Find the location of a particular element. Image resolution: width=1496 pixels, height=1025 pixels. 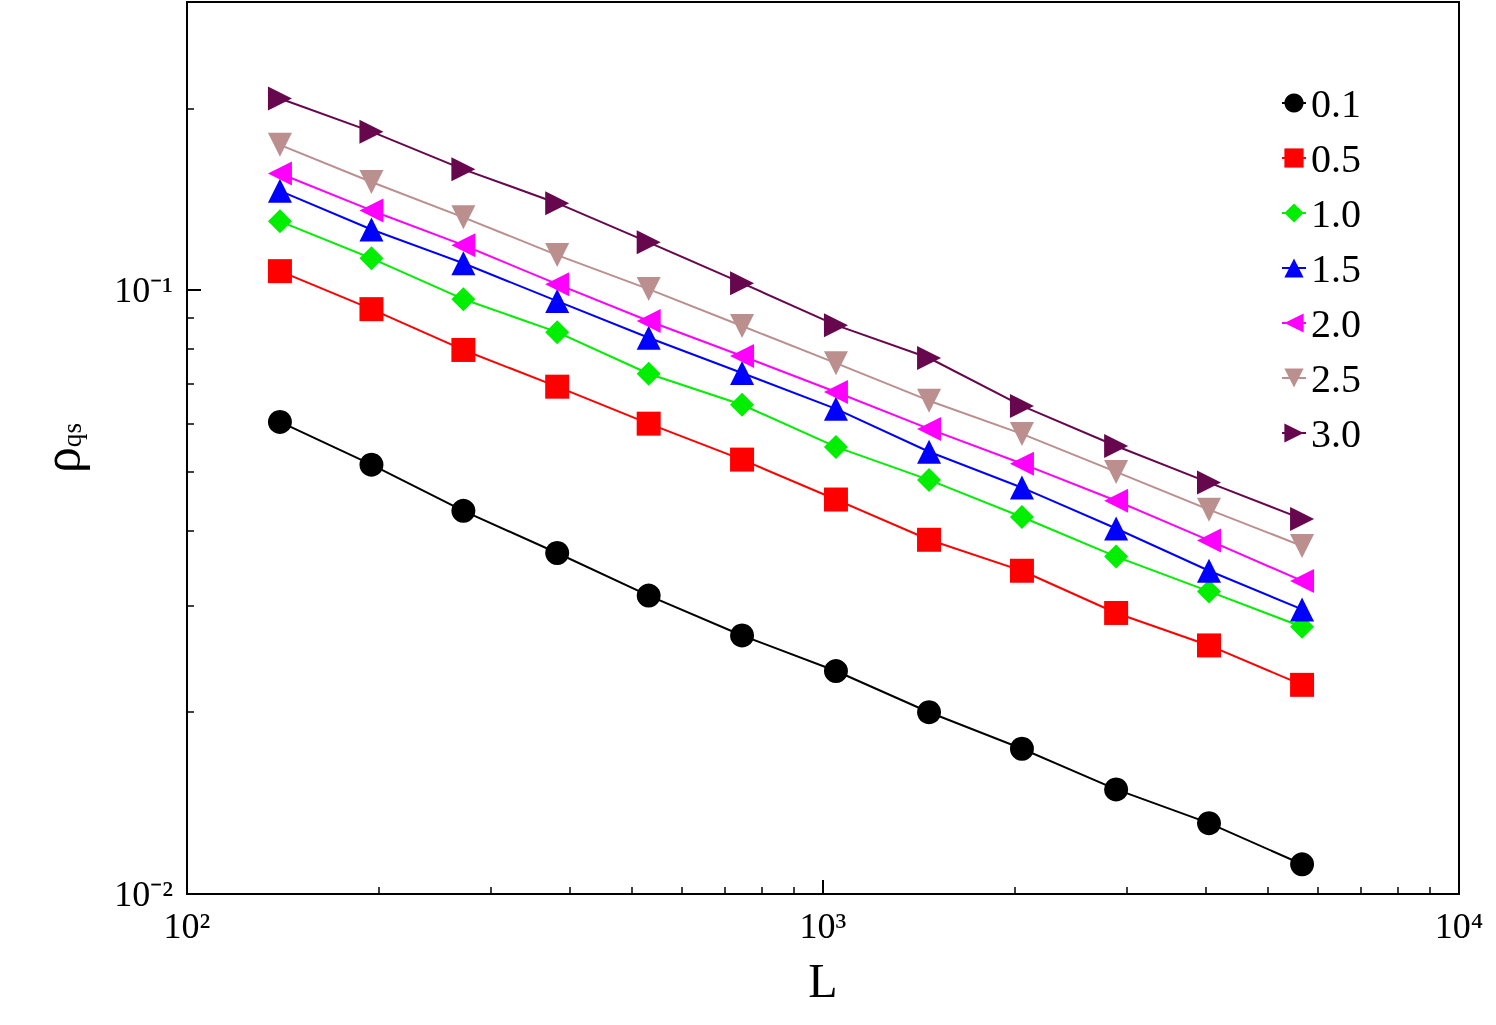

legend-label: 0.5 is located at coordinates (1336, 158).